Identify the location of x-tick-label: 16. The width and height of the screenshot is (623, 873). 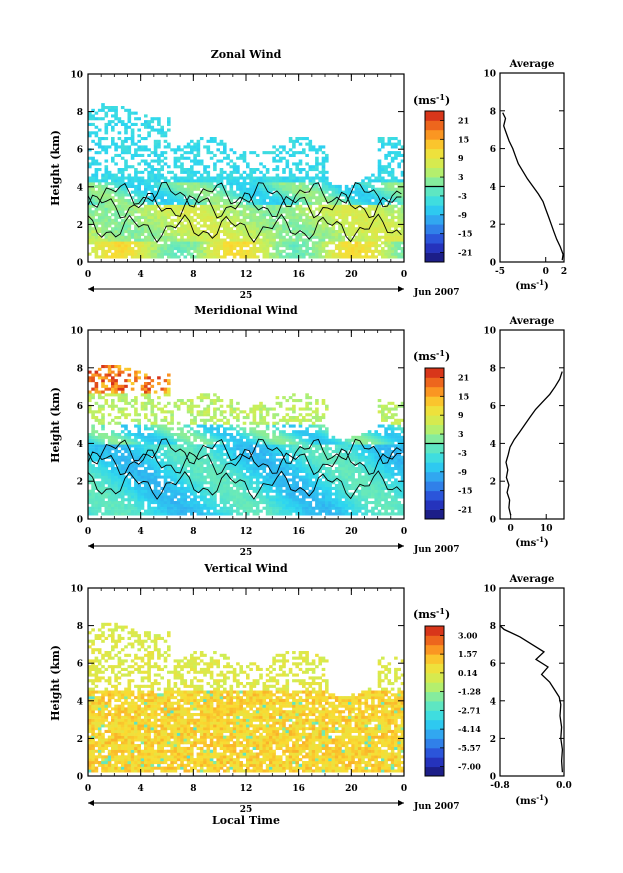
(298, 275).